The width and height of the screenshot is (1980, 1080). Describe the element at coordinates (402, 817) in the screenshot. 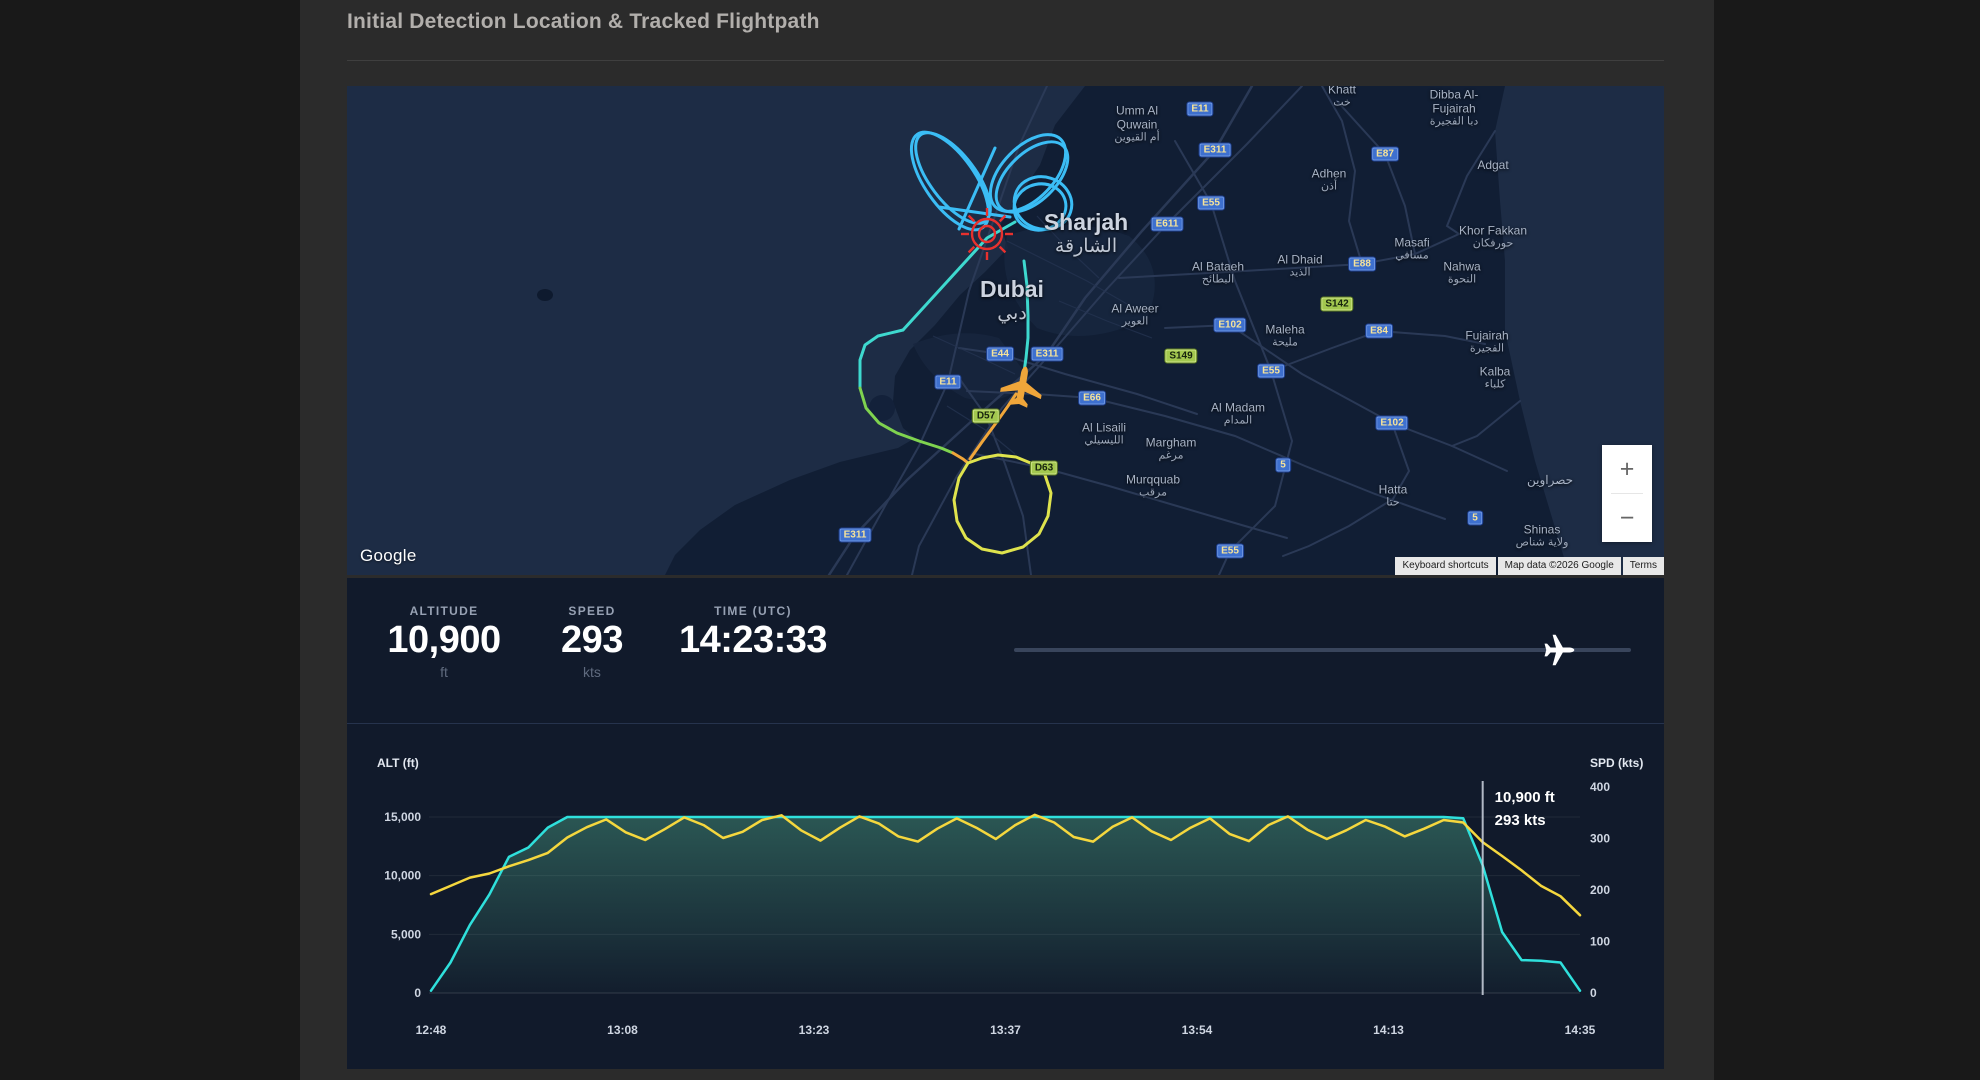

I see `alt-tick-label: 15,000` at that location.